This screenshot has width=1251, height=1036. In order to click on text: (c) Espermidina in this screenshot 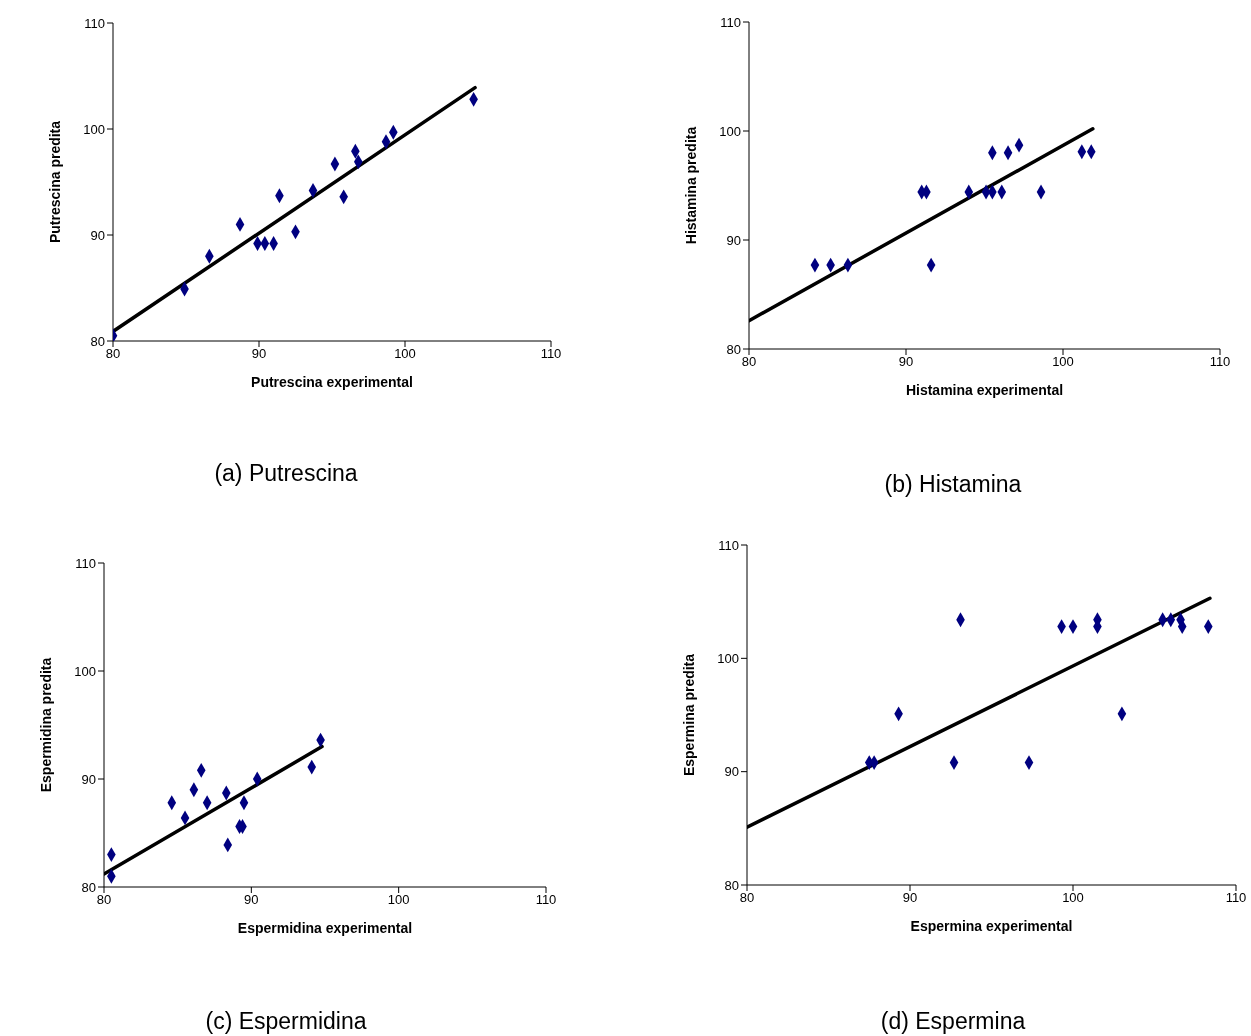, I will do `click(286, 1021)`.